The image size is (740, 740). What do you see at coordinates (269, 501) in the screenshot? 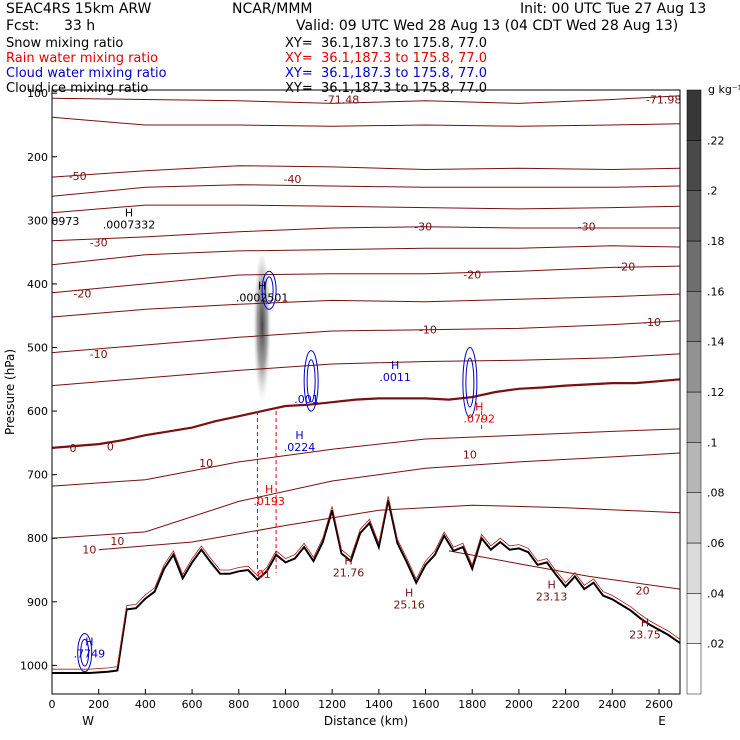
I see `extremum-value-6: .0193` at bounding box center [269, 501].